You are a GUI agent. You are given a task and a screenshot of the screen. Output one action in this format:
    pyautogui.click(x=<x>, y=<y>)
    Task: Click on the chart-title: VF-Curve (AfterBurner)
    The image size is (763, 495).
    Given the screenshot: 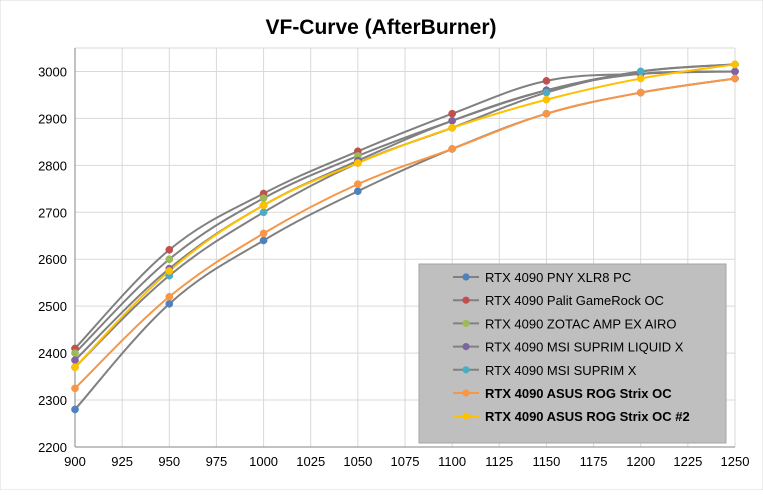 What is the action you would take?
    pyautogui.click(x=380, y=27)
    